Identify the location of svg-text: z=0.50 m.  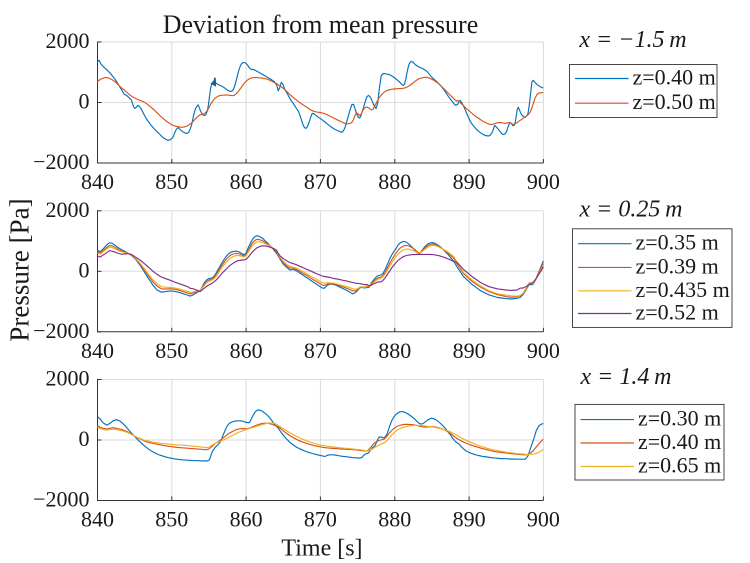
(674, 101).